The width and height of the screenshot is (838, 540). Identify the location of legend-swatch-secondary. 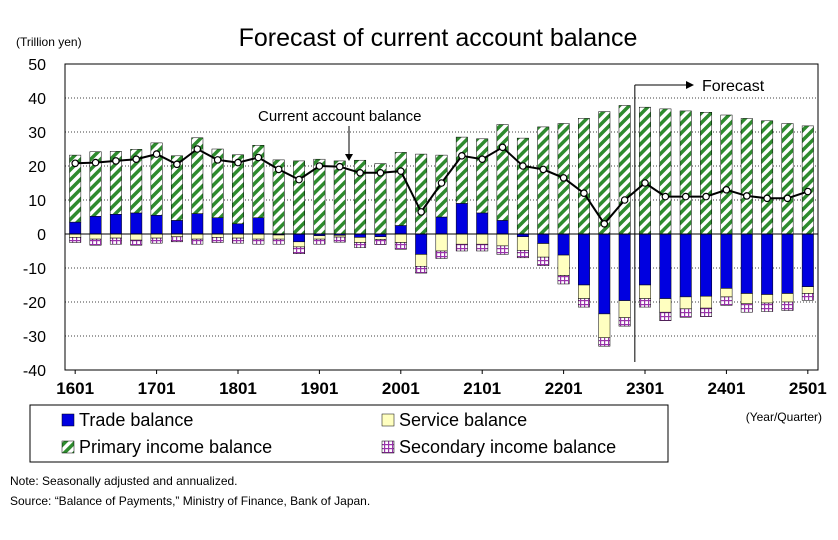
(388, 447).